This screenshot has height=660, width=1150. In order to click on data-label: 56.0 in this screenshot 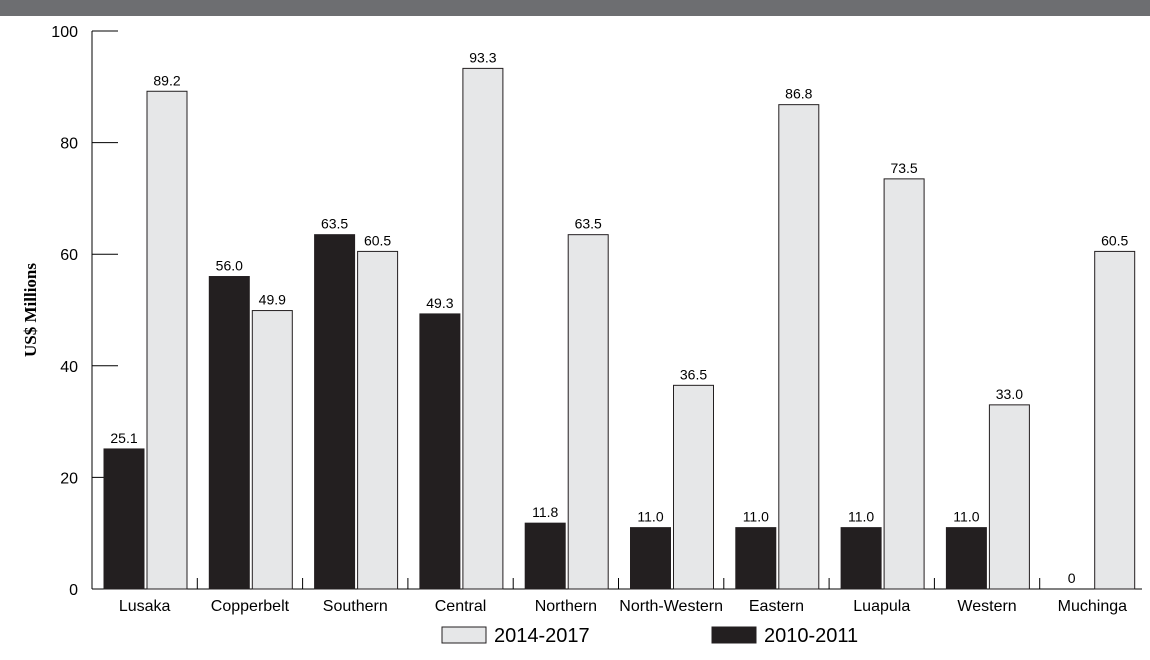, I will do `click(229, 266)`.